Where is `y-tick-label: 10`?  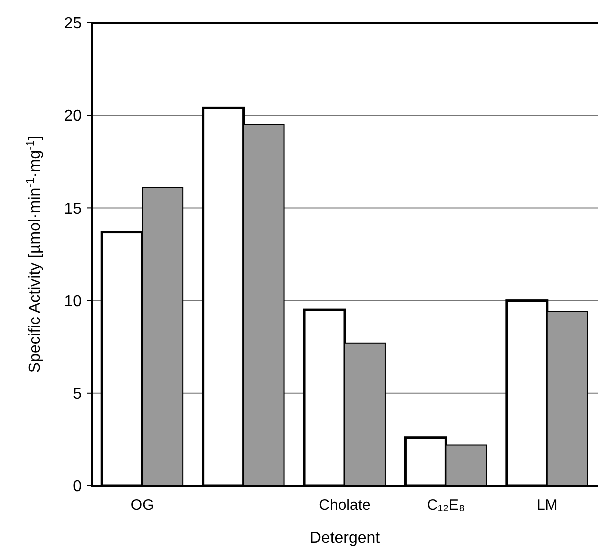
y-tick-label: 10 is located at coordinates (73, 301).